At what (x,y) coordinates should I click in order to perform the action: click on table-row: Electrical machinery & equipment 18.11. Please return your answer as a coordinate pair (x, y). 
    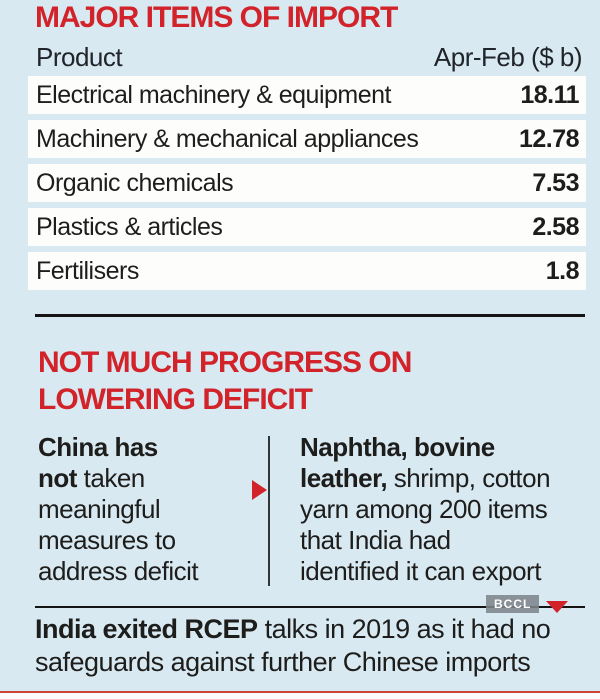
    Looking at the image, I should click on (307, 95).